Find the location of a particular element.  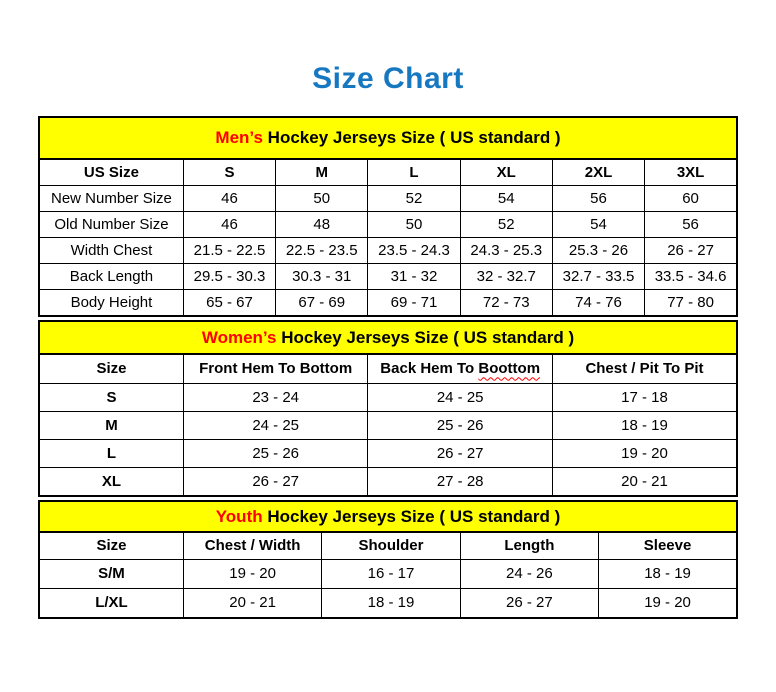

column-header-cell: US Size is located at coordinates (111, 172).